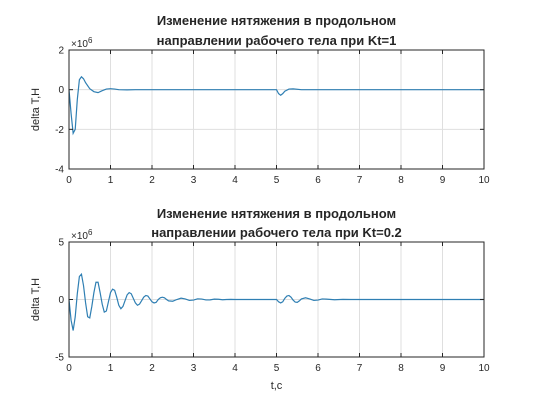 The image size is (535, 401). I want to click on top-x-tick-label: 3, so click(194, 180).